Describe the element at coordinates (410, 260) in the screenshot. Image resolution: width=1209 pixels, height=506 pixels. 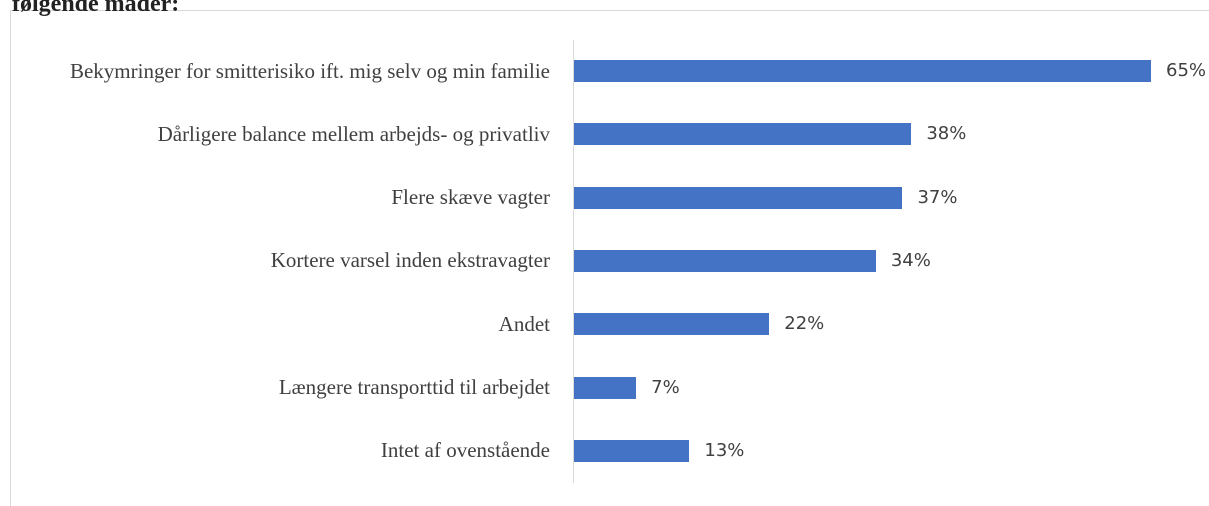
I see `category-label: Kortere varsel inden ekstravagter` at that location.